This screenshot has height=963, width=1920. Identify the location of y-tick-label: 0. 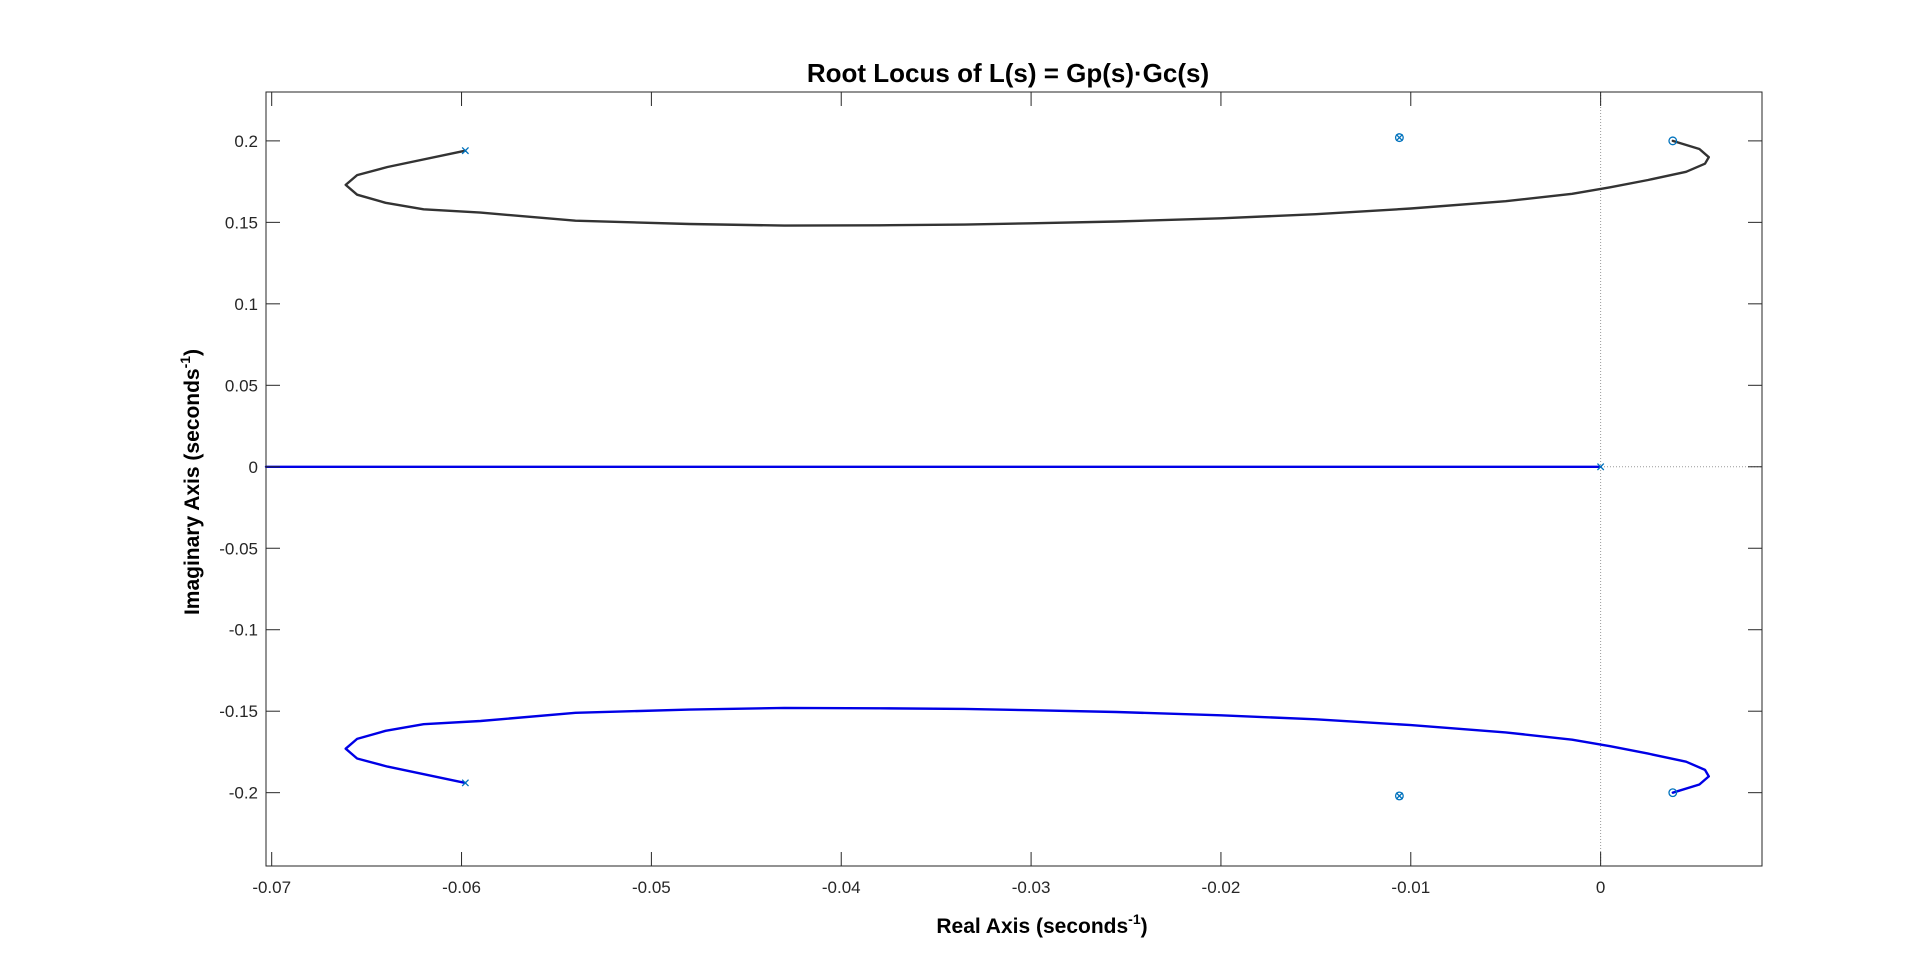
(253, 467).